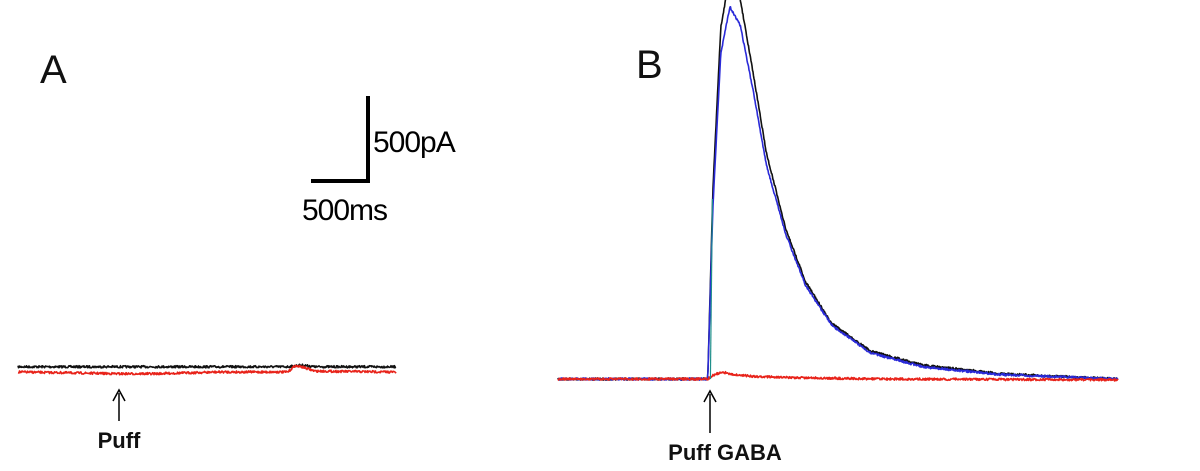  I want to click on panel-a-trace-red, so click(207, 370).